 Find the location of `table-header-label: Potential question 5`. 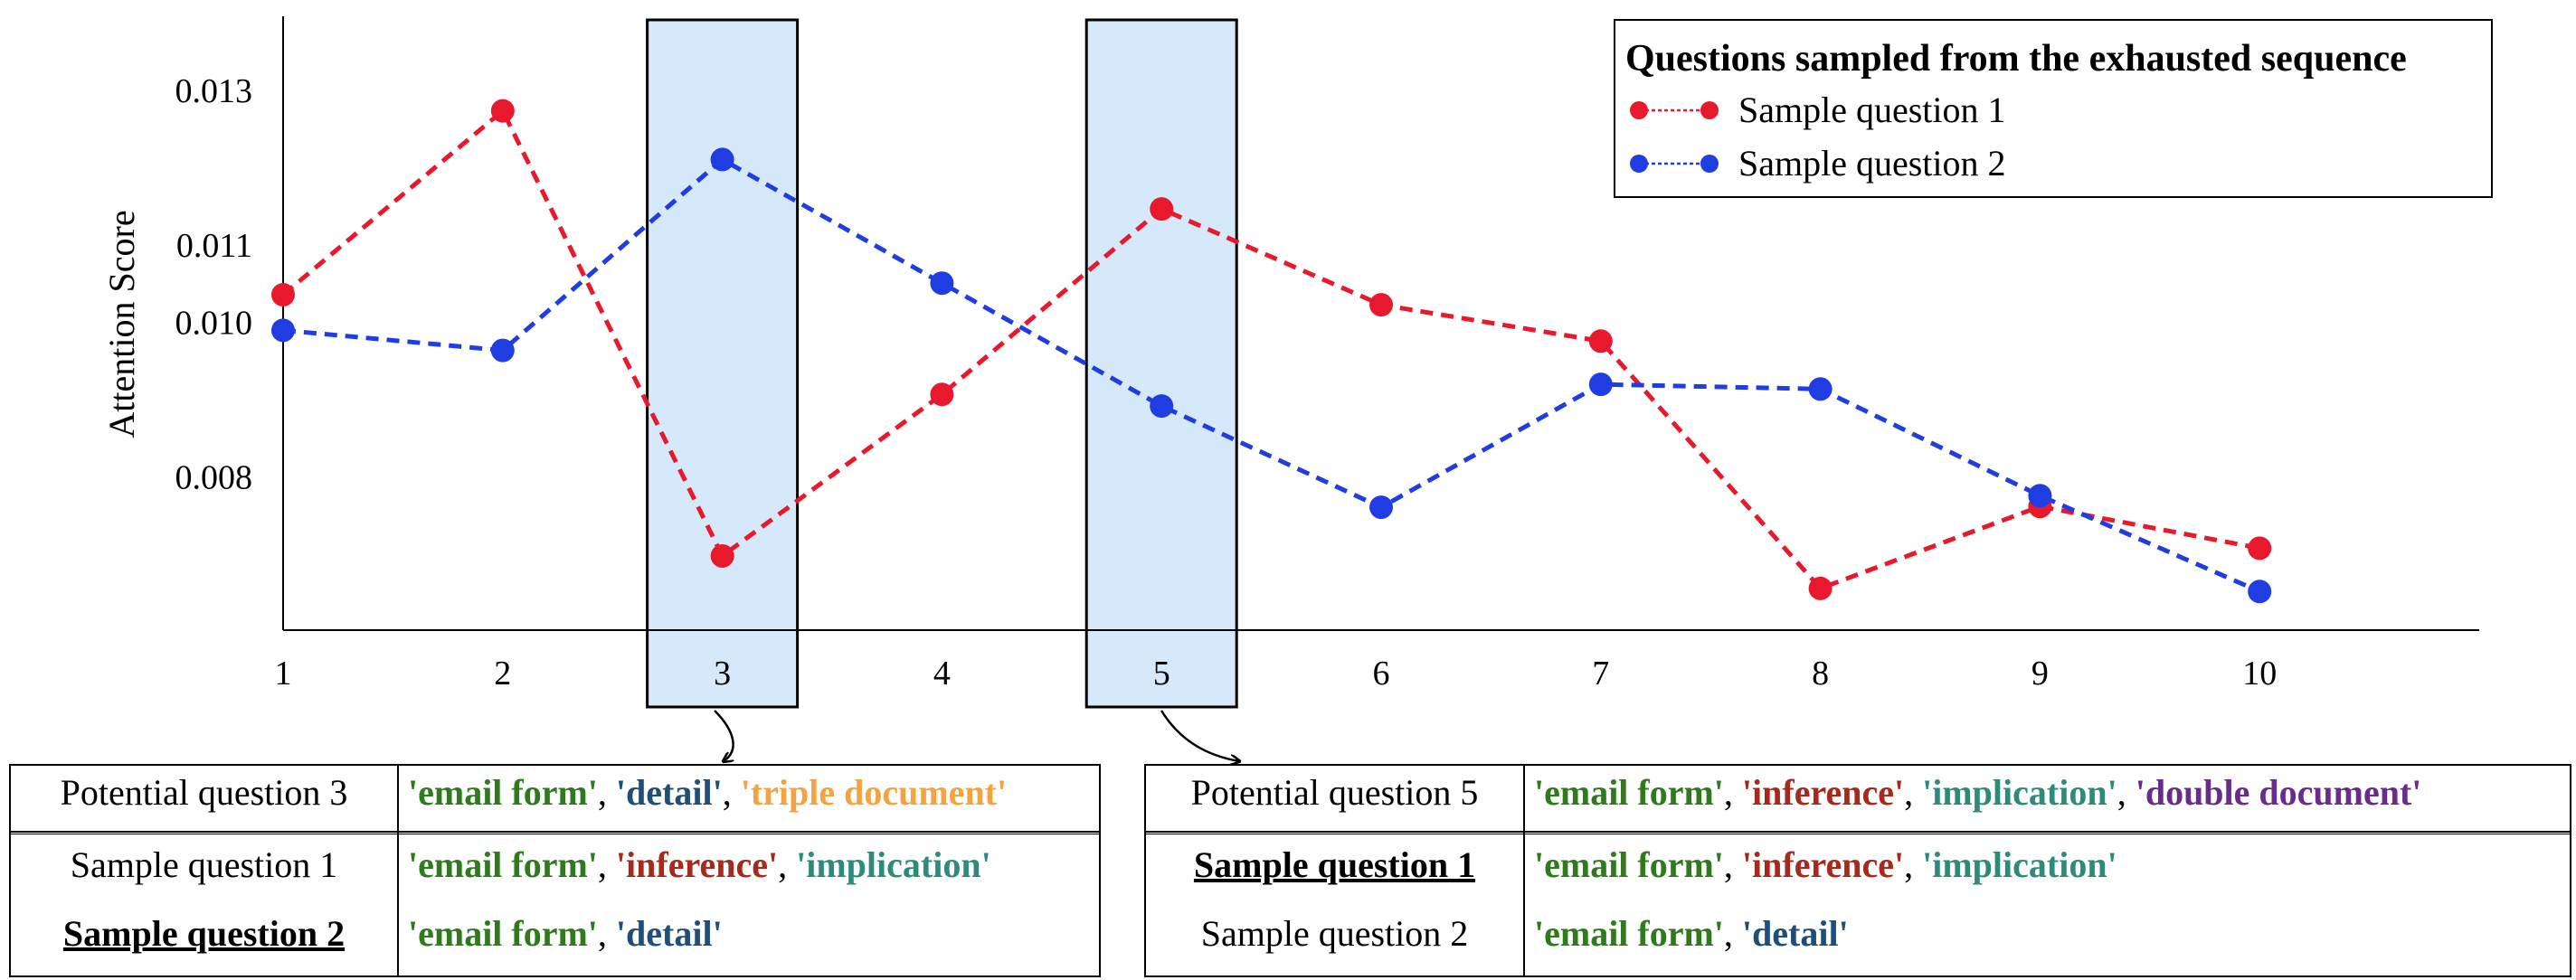

table-header-label: Potential question 5 is located at coordinates (1334, 792).